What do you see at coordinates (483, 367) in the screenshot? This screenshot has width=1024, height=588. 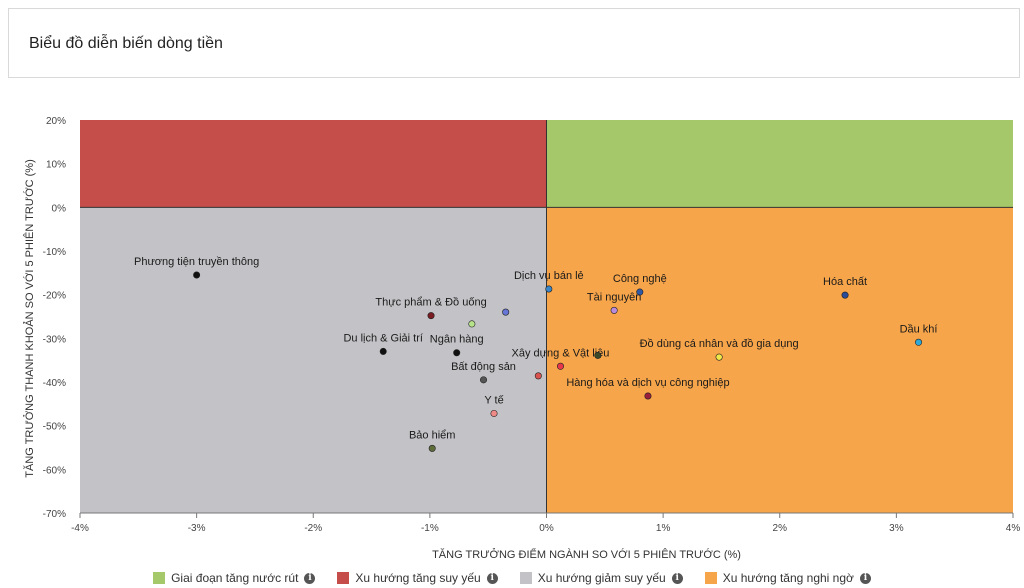 I see `data-label: Bất động sản` at bounding box center [483, 367].